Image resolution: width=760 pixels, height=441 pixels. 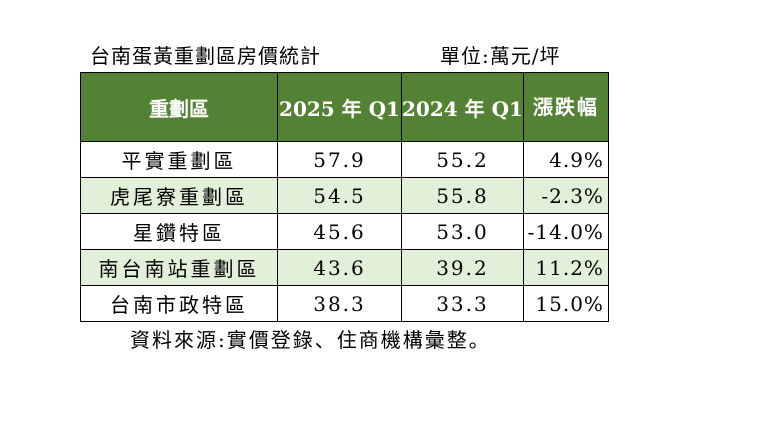 What do you see at coordinates (310, 340) in the screenshot?
I see `source-note: 資料來源:實價登錄、住商機構彙整。` at bounding box center [310, 340].